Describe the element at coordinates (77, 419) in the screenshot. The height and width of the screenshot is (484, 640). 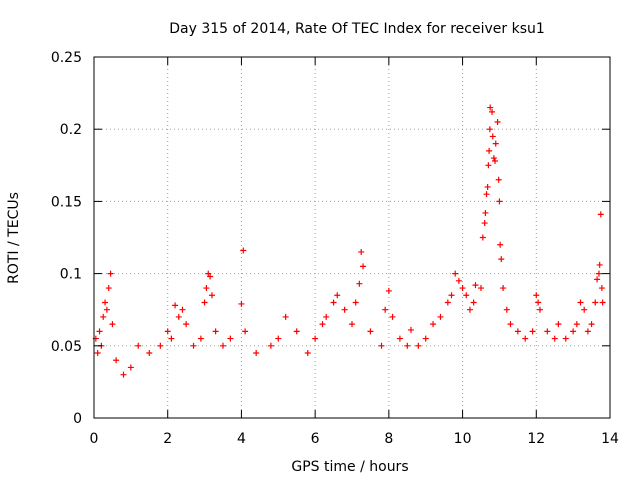
I see `y-tick-label: 0` at that location.